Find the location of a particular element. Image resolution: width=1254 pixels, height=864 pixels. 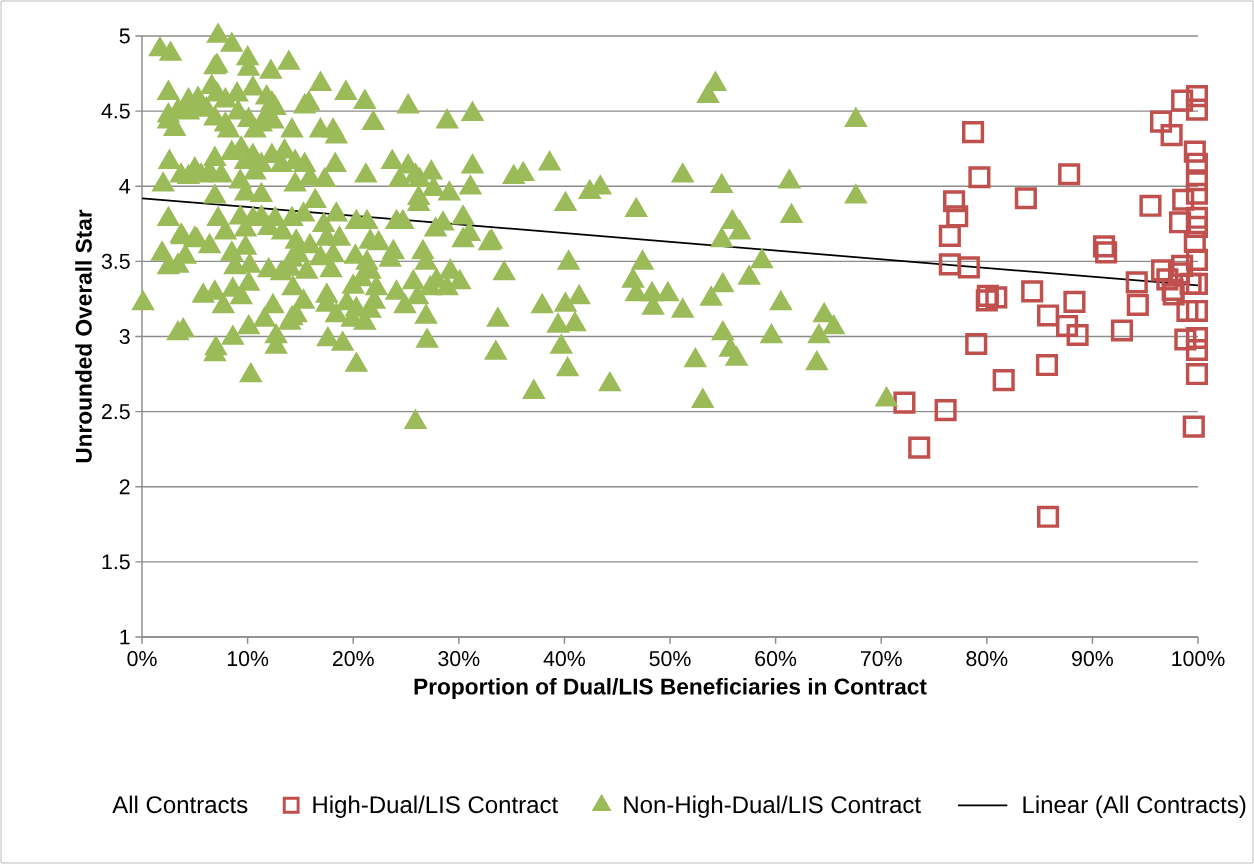

x-tick-label: 30% is located at coordinates (459, 659).